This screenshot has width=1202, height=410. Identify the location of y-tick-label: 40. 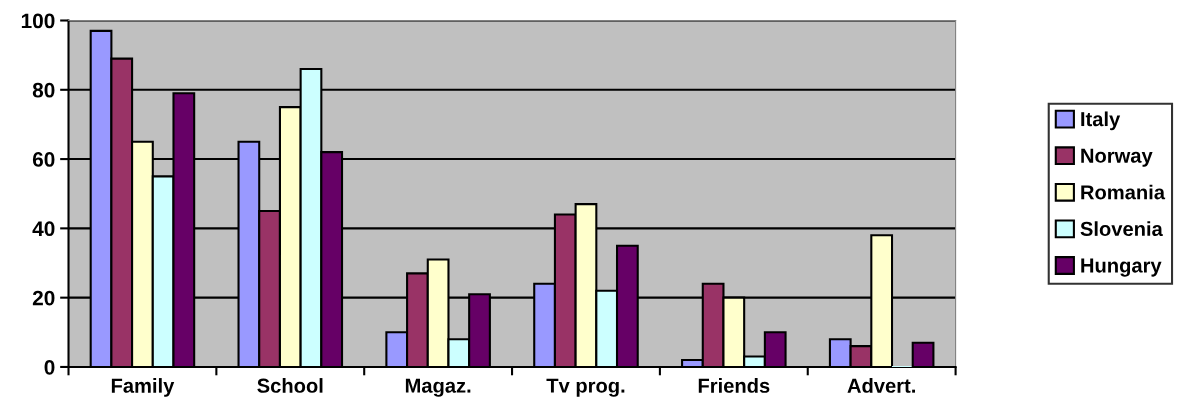
(43, 229).